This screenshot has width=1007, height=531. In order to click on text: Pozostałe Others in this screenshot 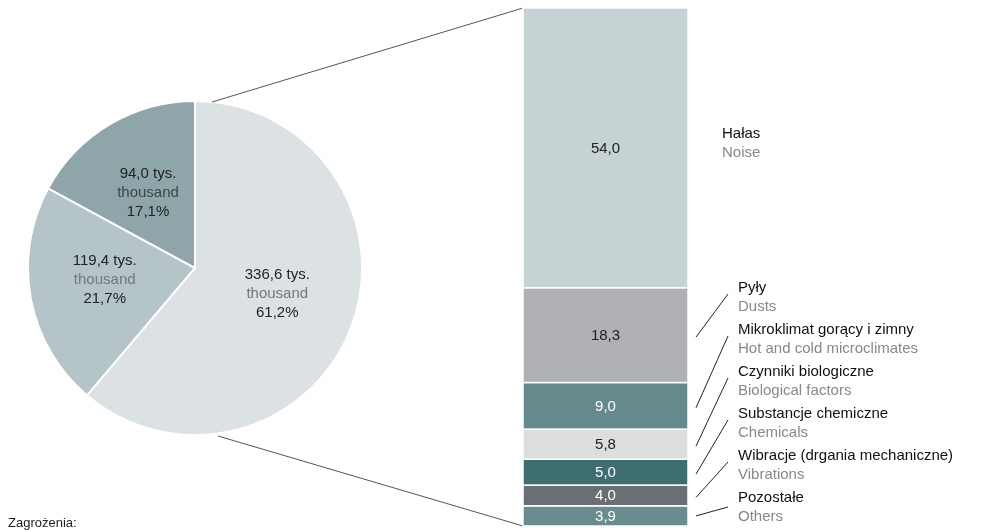, I will do `click(771, 506)`.